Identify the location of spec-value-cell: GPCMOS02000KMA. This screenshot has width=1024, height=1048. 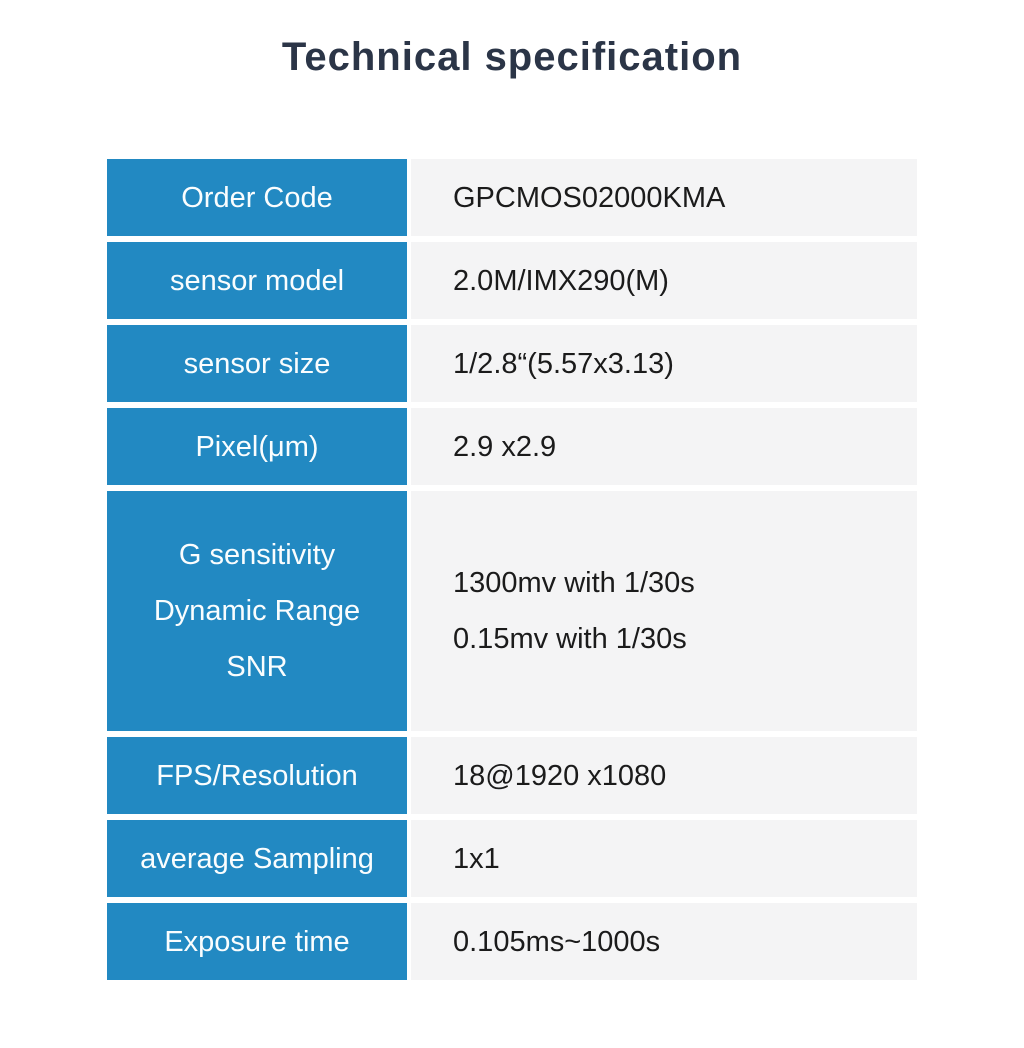
(664, 197).